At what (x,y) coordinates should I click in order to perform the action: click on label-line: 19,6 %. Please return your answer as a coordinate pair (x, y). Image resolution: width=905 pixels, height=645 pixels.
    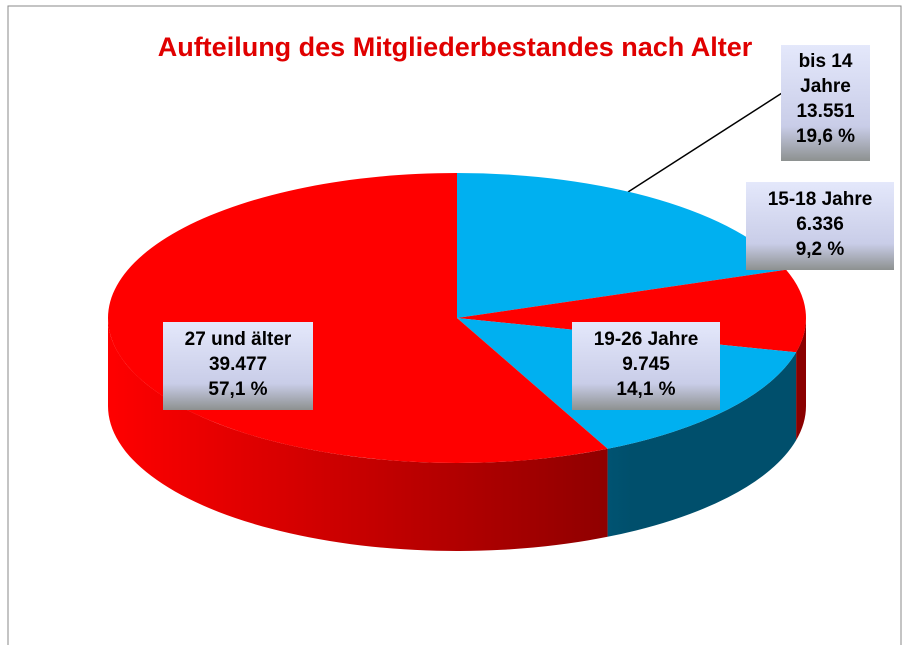
    Looking at the image, I should click on (825, 136).